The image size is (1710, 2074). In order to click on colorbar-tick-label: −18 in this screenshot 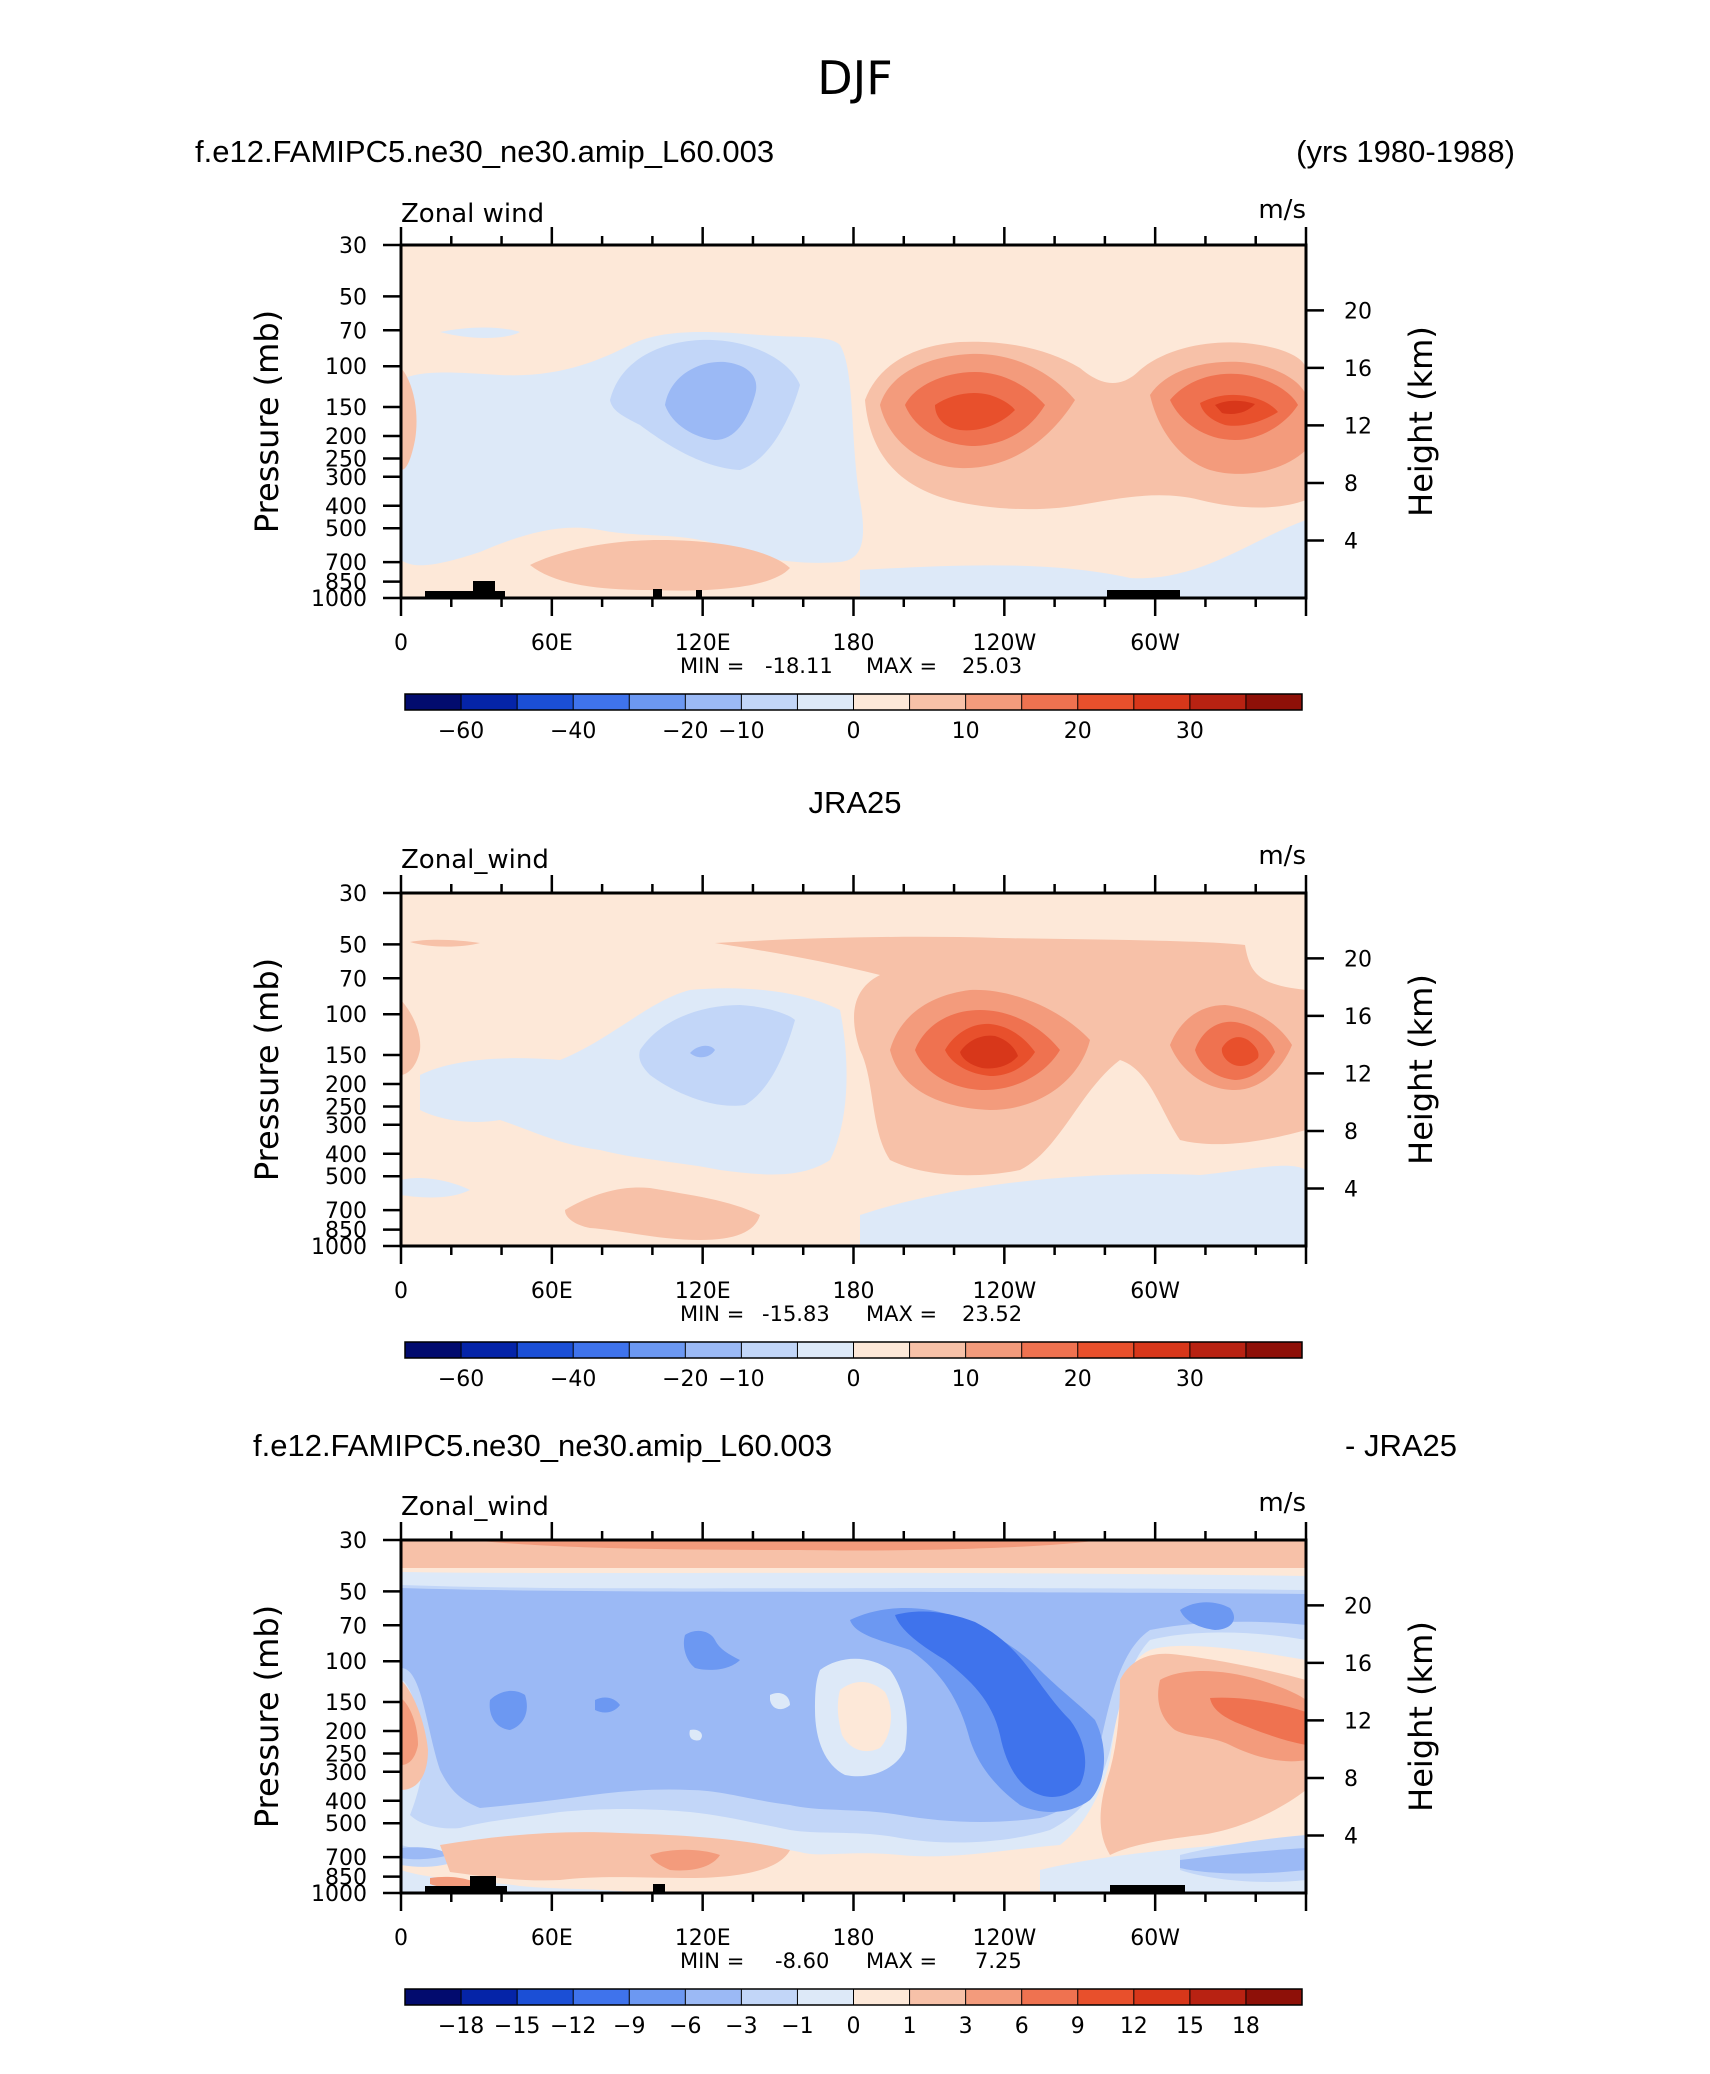, I will do `click(461, 2026)`.